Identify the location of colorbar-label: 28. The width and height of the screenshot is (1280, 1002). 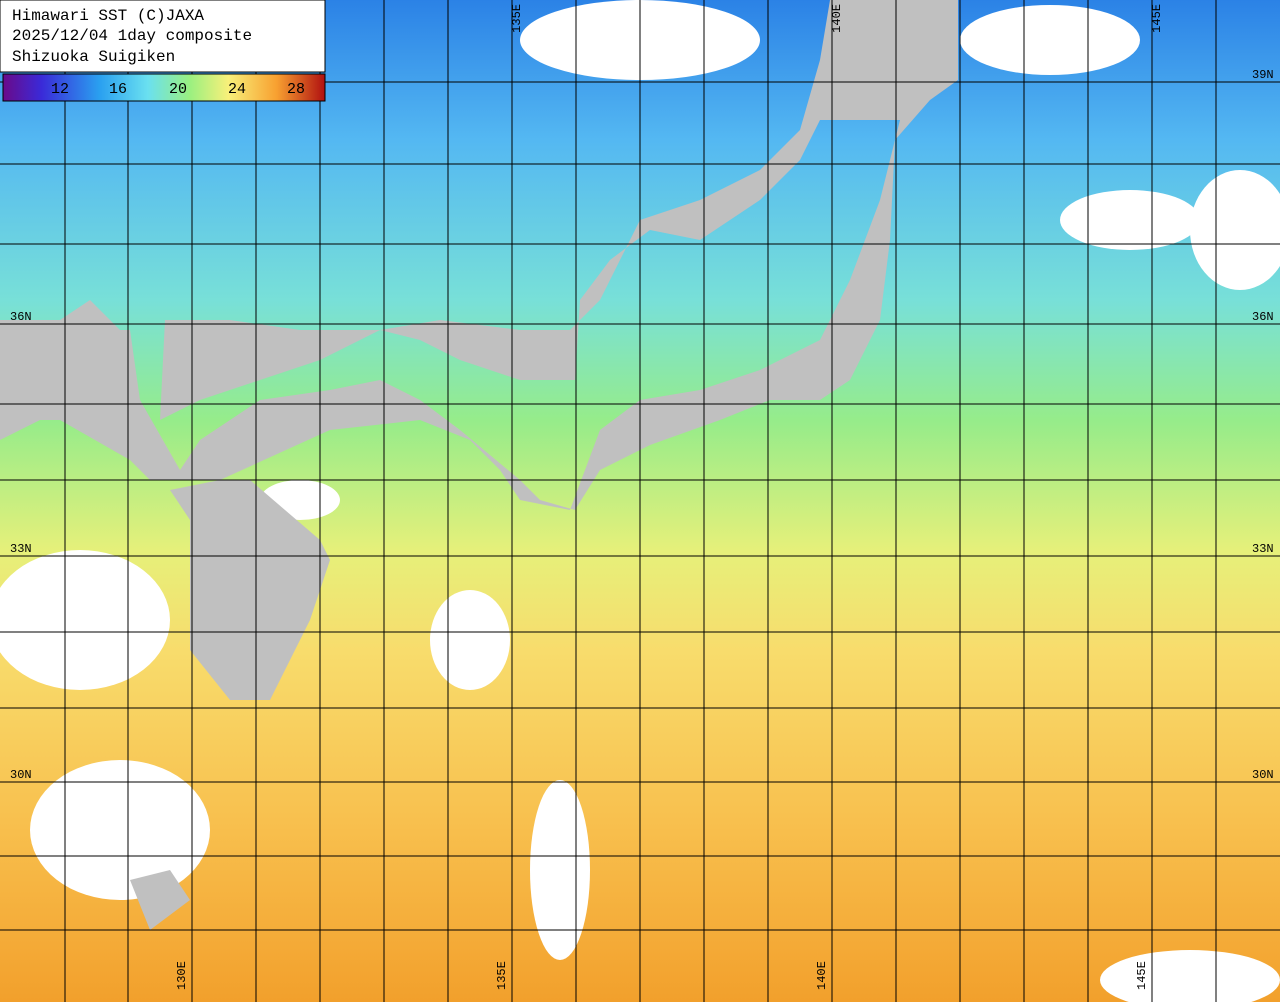
(296, 89).